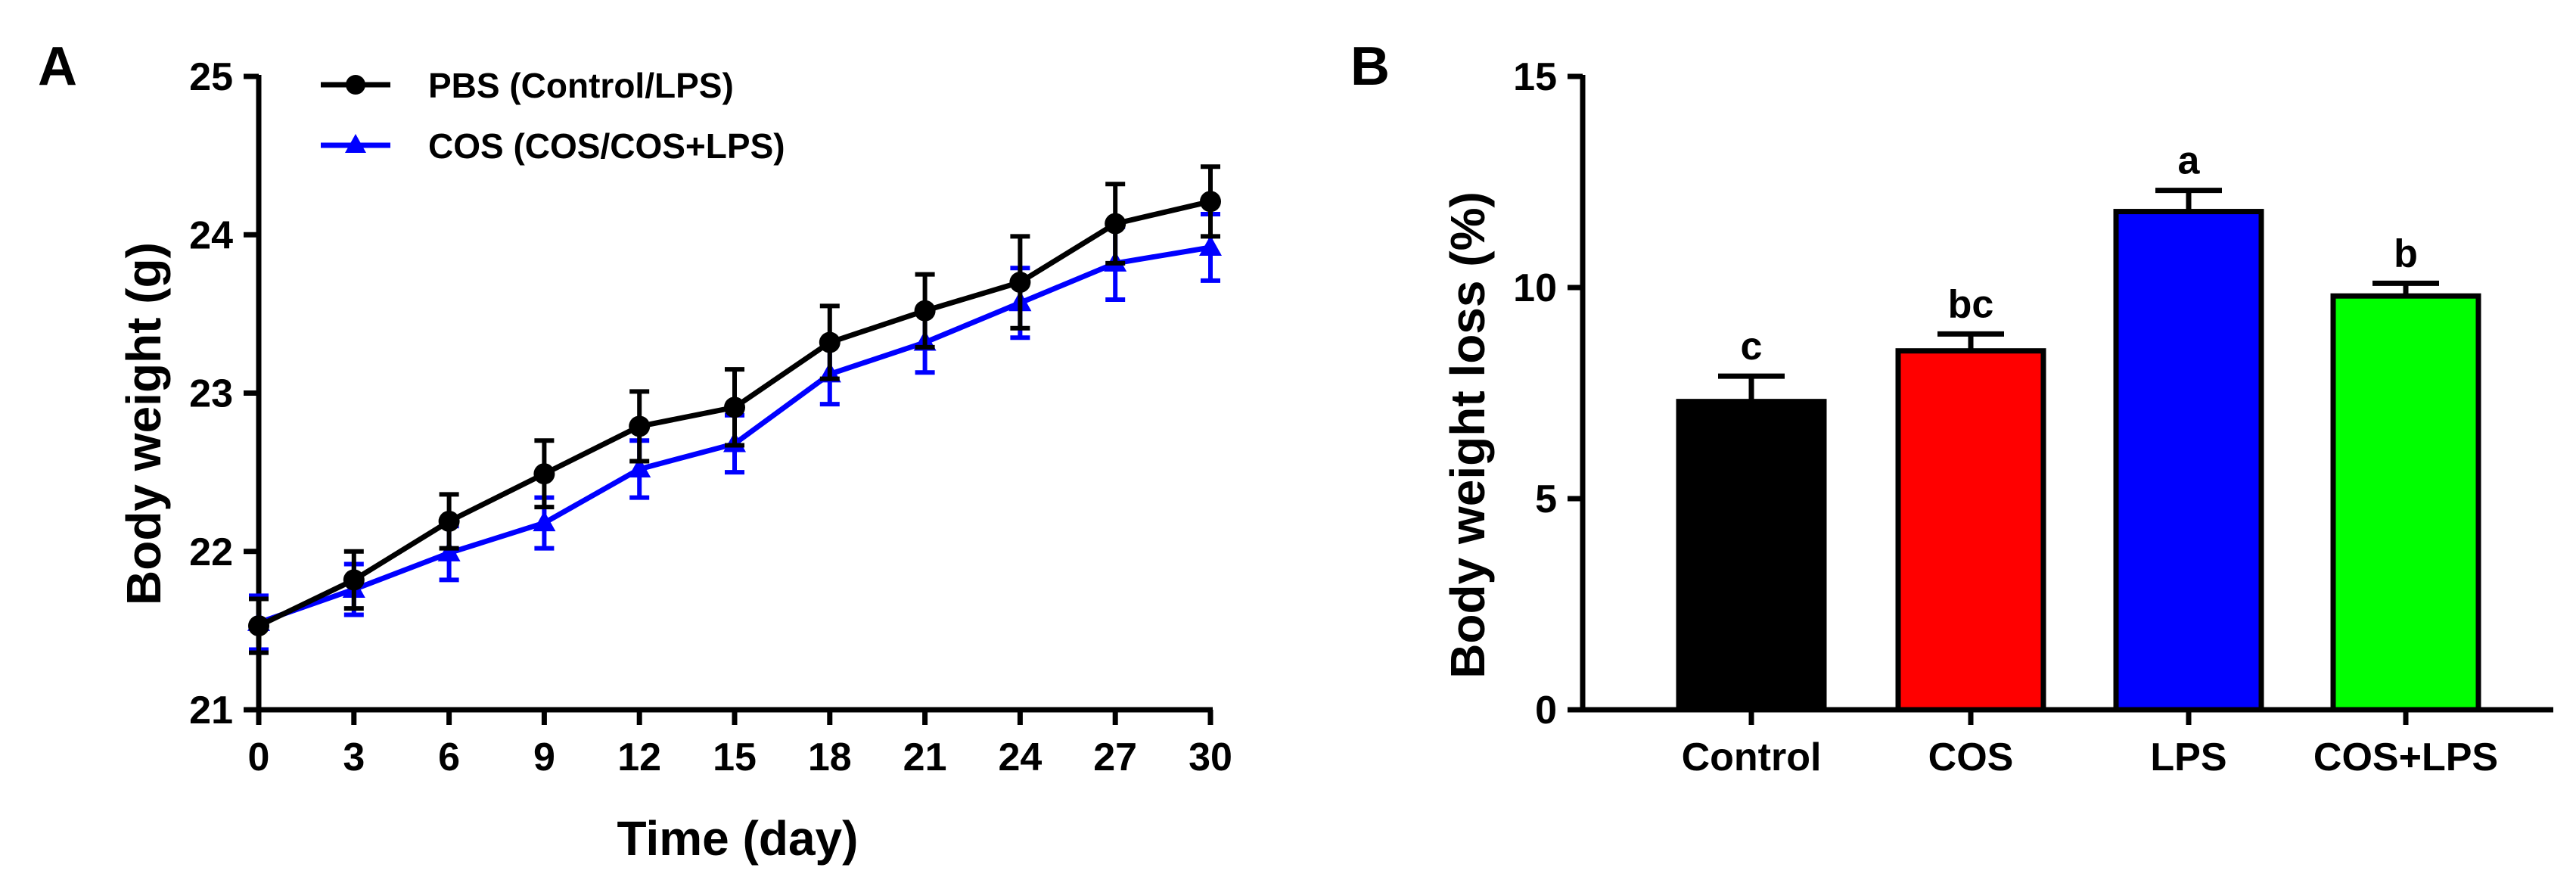 This screenshot has height=880, width=2576. What do you see at coordinates (144, 423) in the screenshot?
I see `panel-a-y-axis-title: Body weight (g)` at bounding box center [144, 423].